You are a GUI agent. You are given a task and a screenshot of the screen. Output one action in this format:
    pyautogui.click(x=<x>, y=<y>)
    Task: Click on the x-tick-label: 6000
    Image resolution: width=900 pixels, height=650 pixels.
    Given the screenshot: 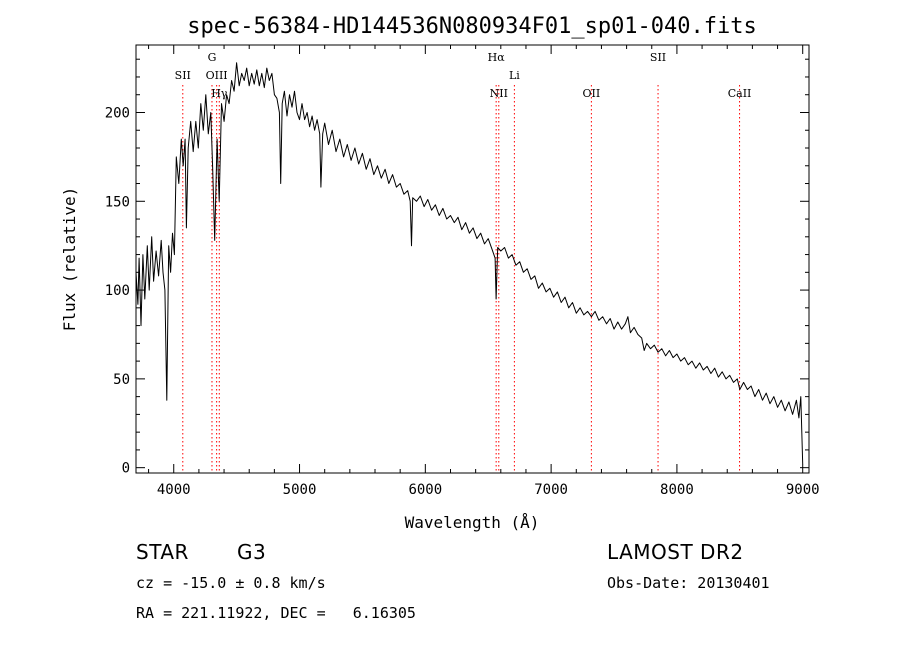 What is the action you would take?
    pyautogui.click(x=425, y=490)
    